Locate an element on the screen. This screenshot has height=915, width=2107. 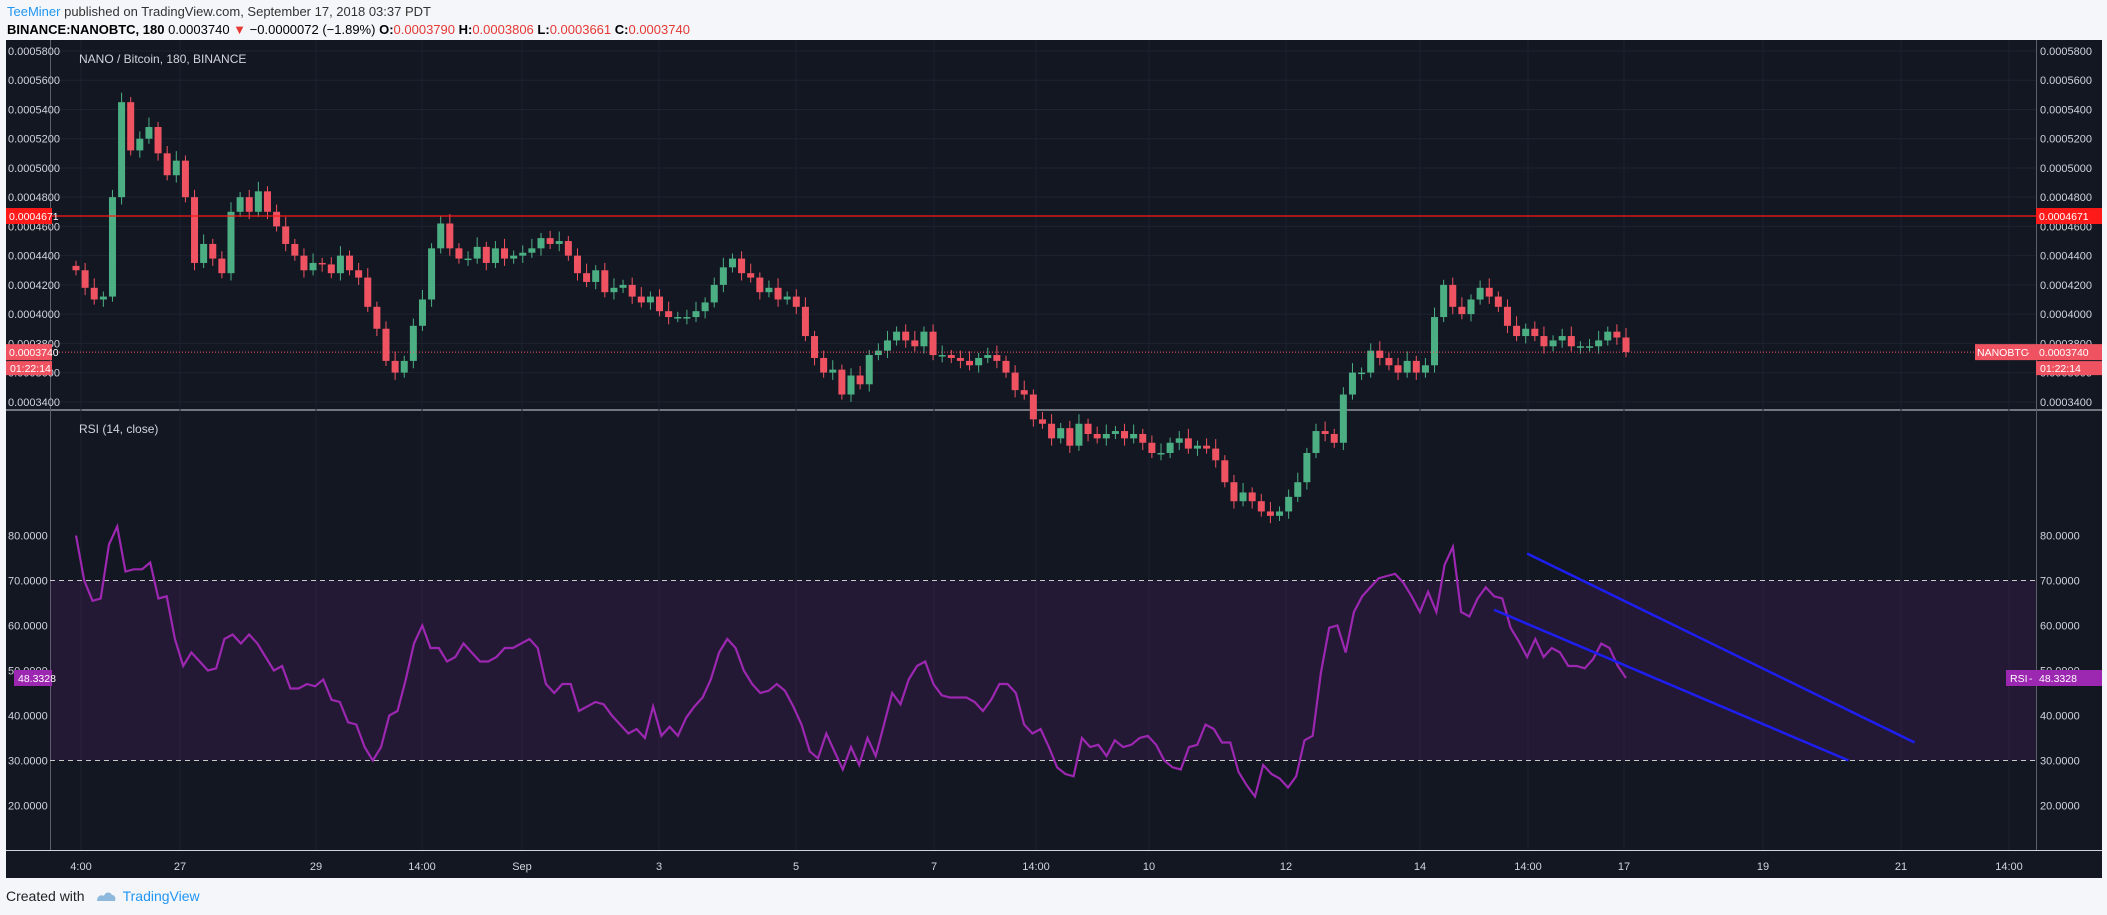
time-tick-label: 19 is located at coordinates (1763, 867).